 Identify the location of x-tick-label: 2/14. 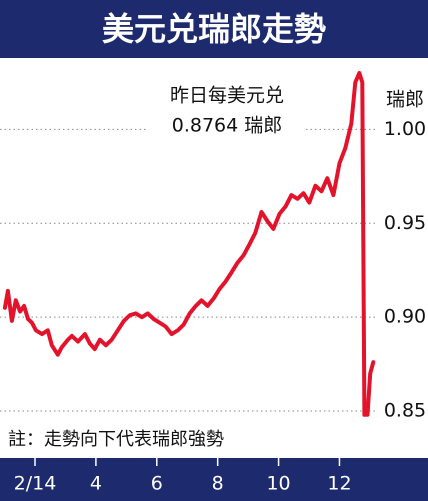
(35, 484).